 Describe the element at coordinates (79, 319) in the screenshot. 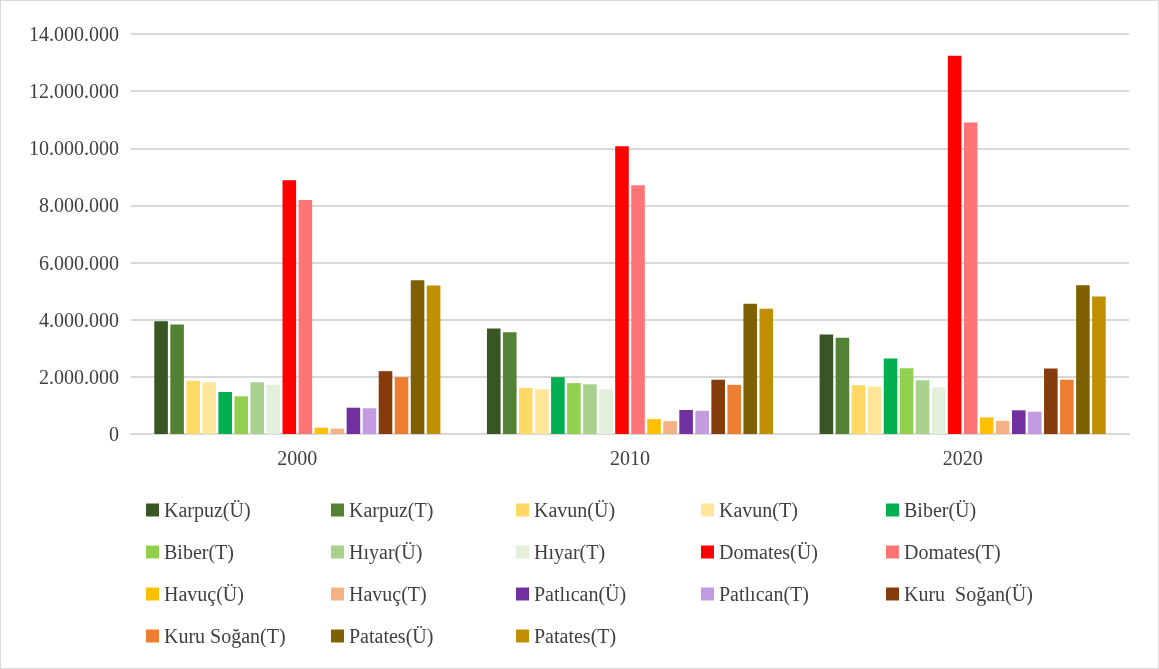

I see `y-tick-label: 4.000.000` at that location.